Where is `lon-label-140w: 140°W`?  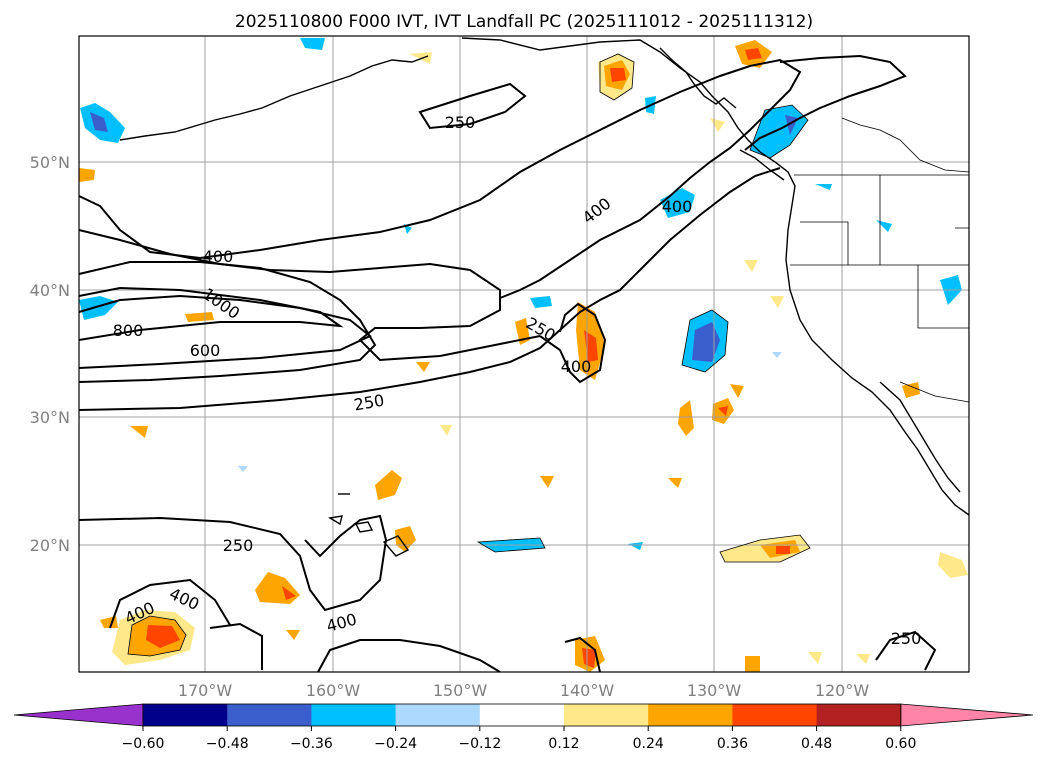 lon-label-140w: 140°W is located at coordinates (587, 690).